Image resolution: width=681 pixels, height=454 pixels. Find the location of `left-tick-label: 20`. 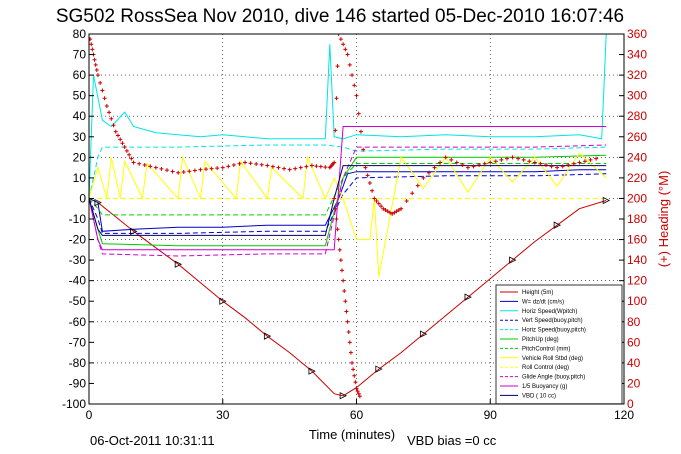

left-tick-label: 20 is located at coordinates (80, 157).